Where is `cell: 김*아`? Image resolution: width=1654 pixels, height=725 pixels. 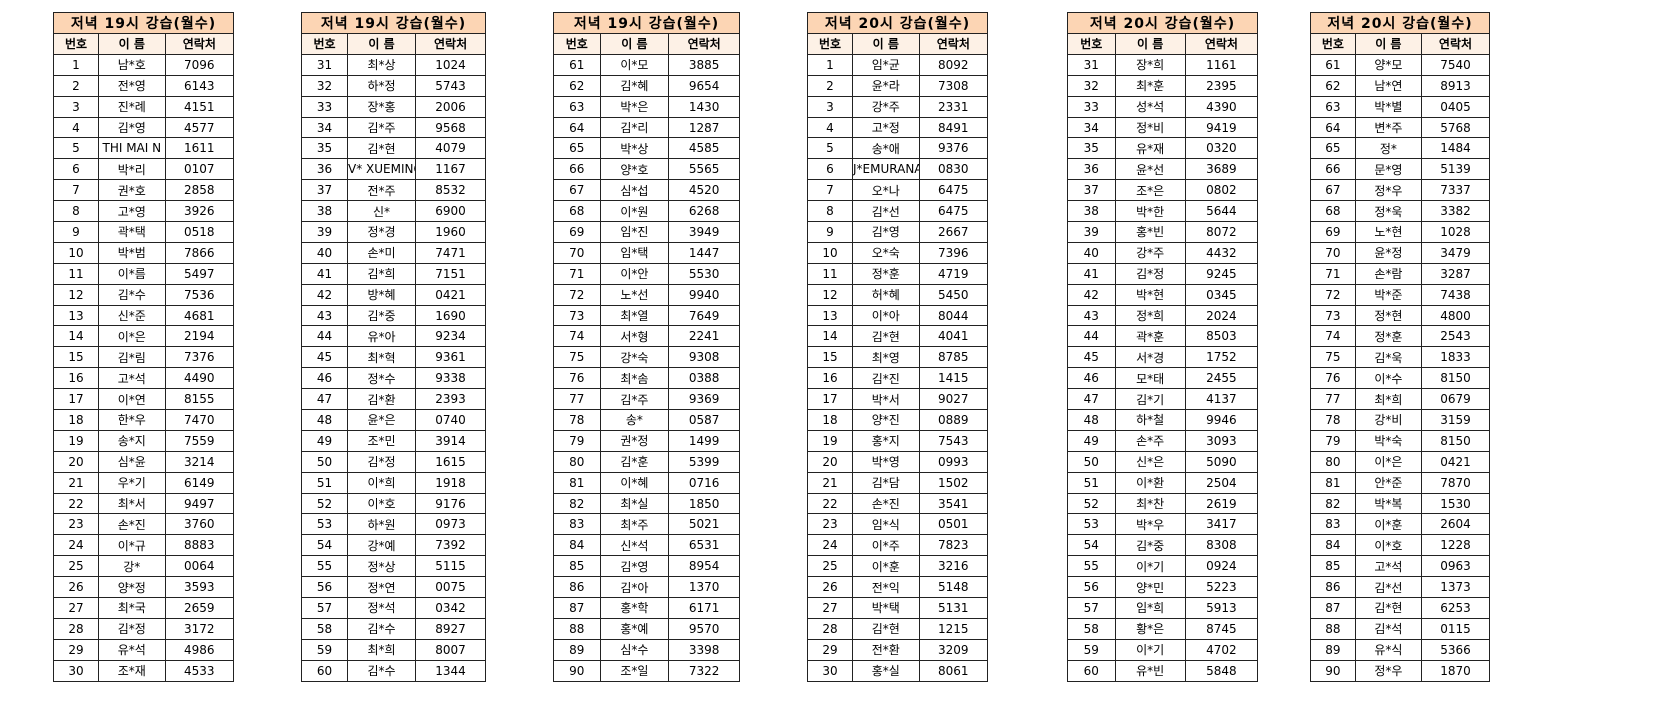
cell: 김*아 is located at coordinates (634, 587).